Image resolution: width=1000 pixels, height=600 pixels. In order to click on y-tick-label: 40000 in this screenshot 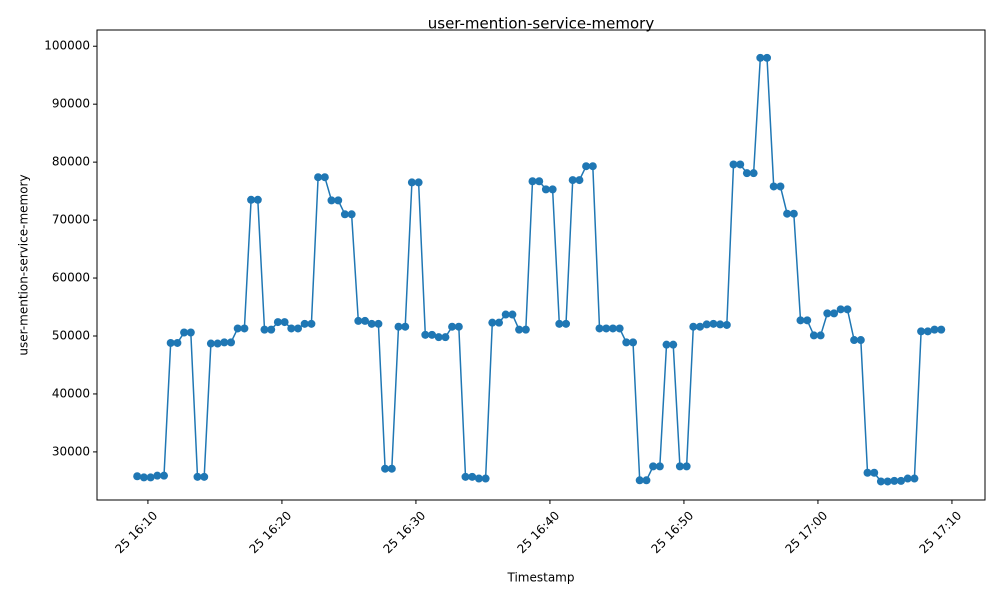, I will do `click(71, 393)`.